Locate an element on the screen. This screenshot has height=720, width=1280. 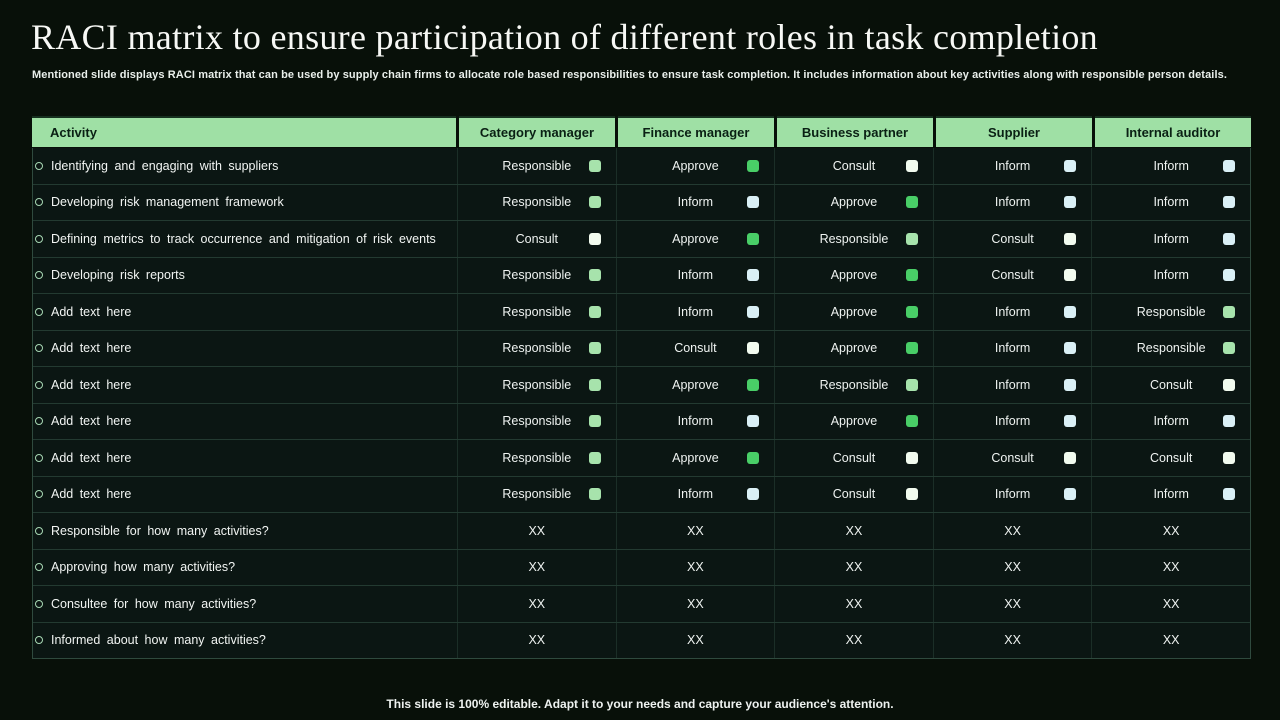
column-header-internal-auditor: Internal auditor is located at coordinates (1173, 131).